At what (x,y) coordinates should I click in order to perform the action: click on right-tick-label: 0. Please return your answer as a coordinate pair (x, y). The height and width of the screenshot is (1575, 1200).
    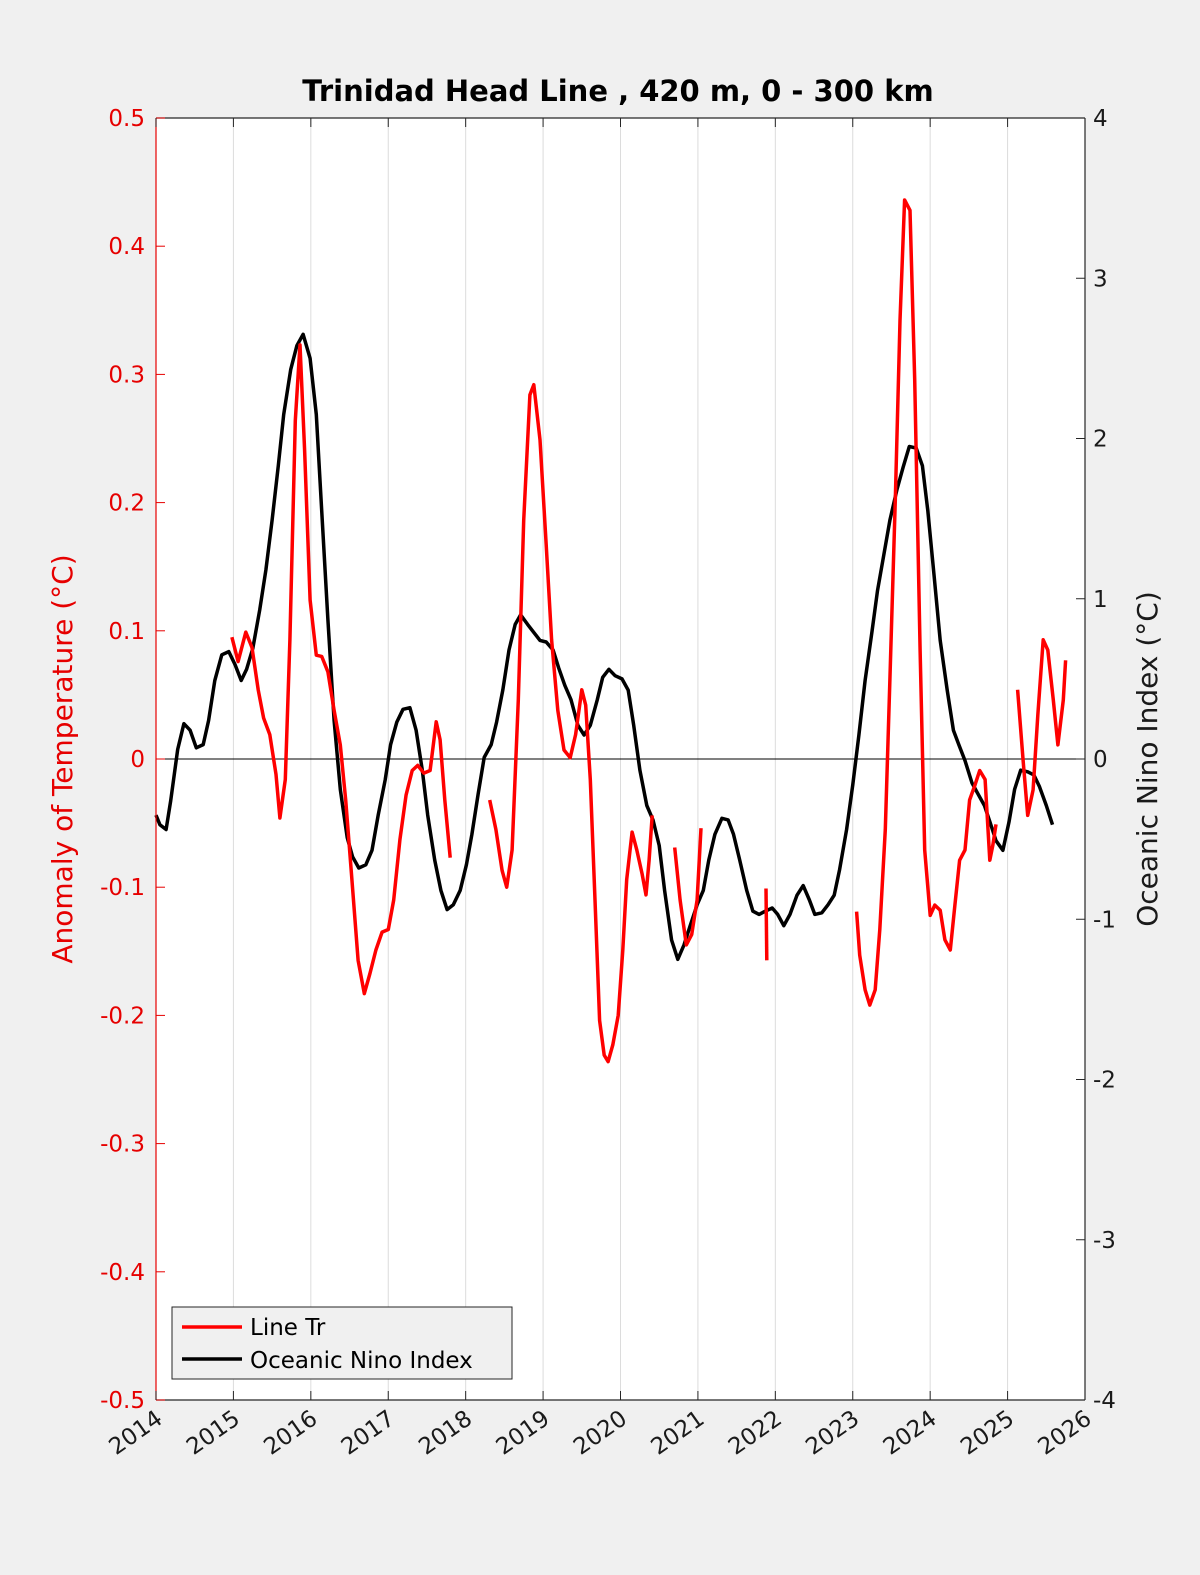
    Looking at the image, I should click on (1100, 760).